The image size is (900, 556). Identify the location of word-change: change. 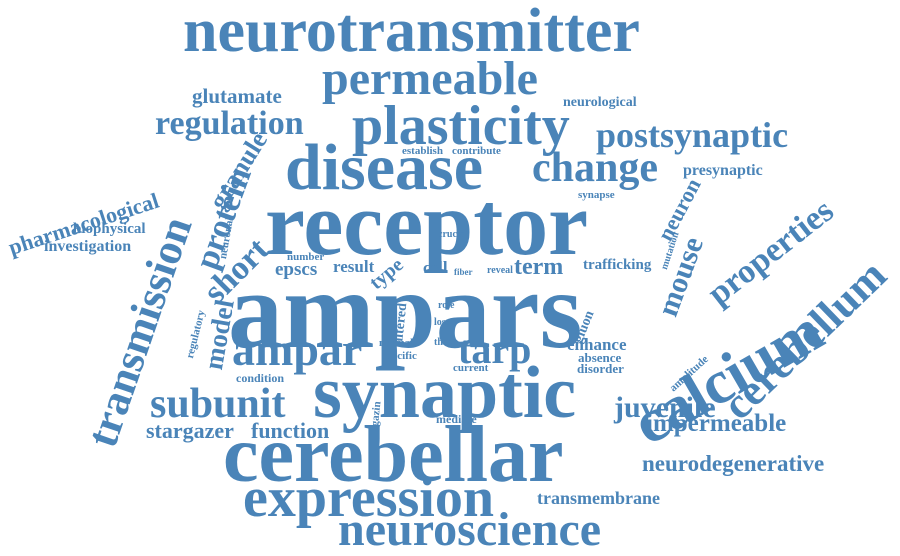
(595, 168).